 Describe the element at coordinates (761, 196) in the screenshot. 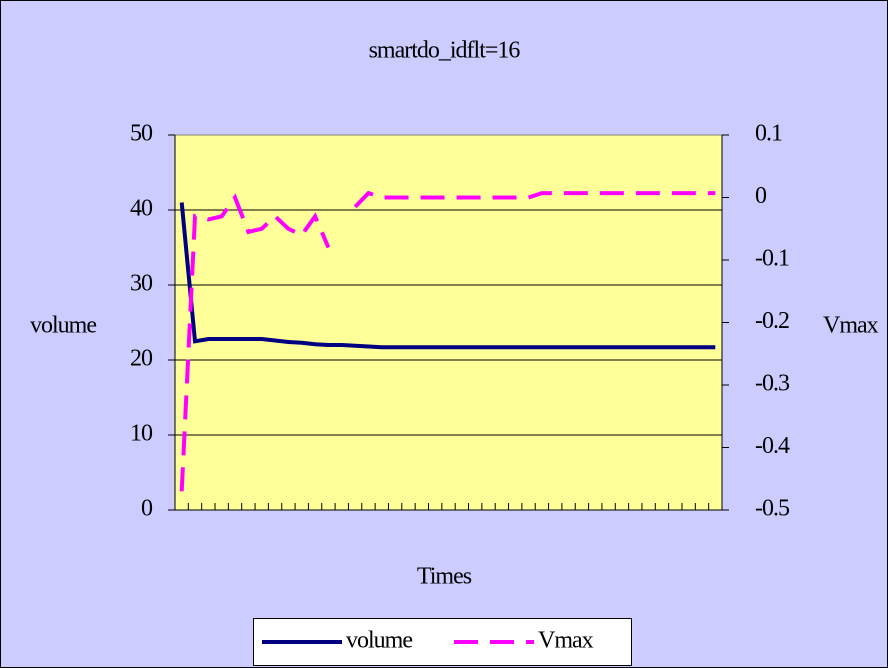

I see `y2-tick-label: 0` at that location.